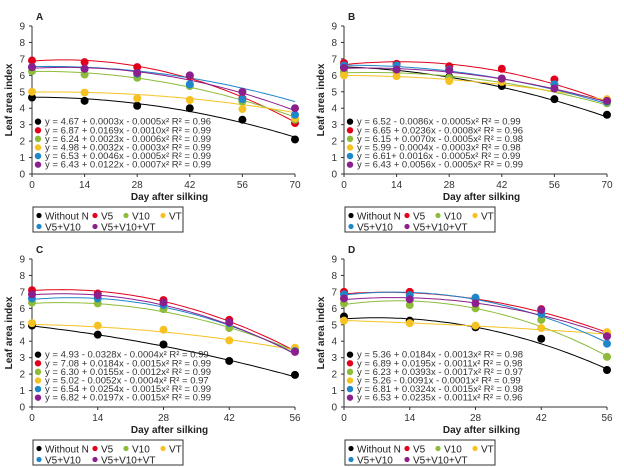 The image size is (624, 467). What do you see at coordinates (243, 185) in the screenshot?
I see `x-tick-label: 56` at bounding box center [243, 185].